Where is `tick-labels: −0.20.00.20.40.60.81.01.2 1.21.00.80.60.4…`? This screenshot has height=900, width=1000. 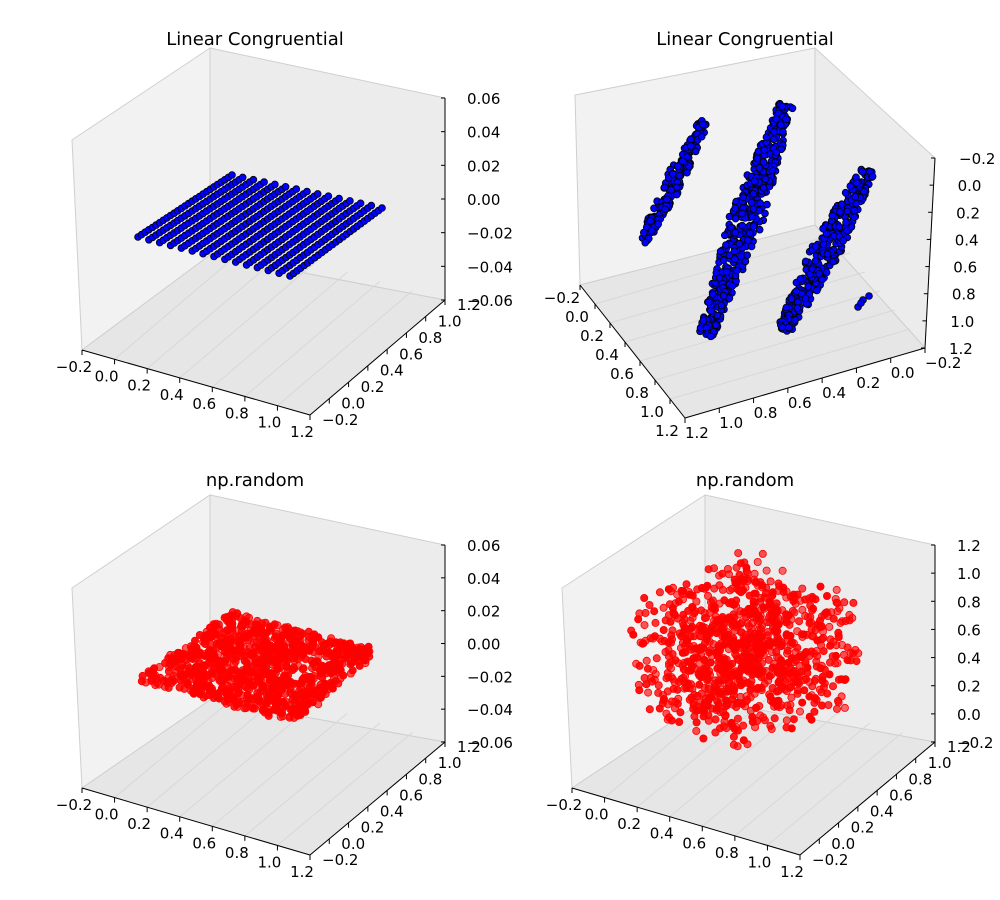
tick-labels: −0.20.00.20.40.60.81.01.2 1.21.00.80.60.4… is located at coordinates (770, 296).